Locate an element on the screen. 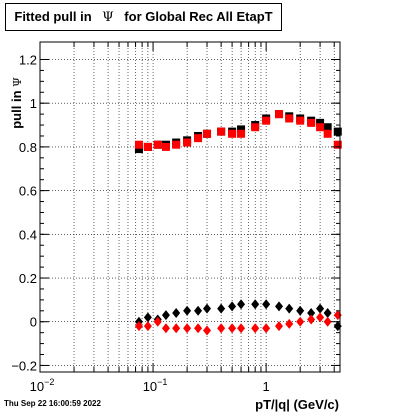 The height and width of the screenshot is (414, 400). y-tick-label: −0.2 is located at coordinates (24, 365).